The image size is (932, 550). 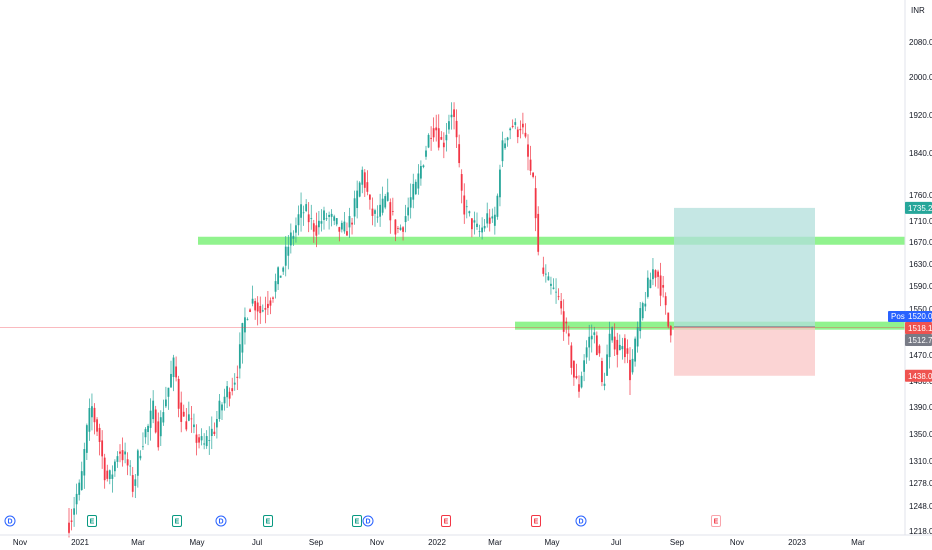 I want to click on y-tick-label: 1550.00, so click(x=920, y=309).